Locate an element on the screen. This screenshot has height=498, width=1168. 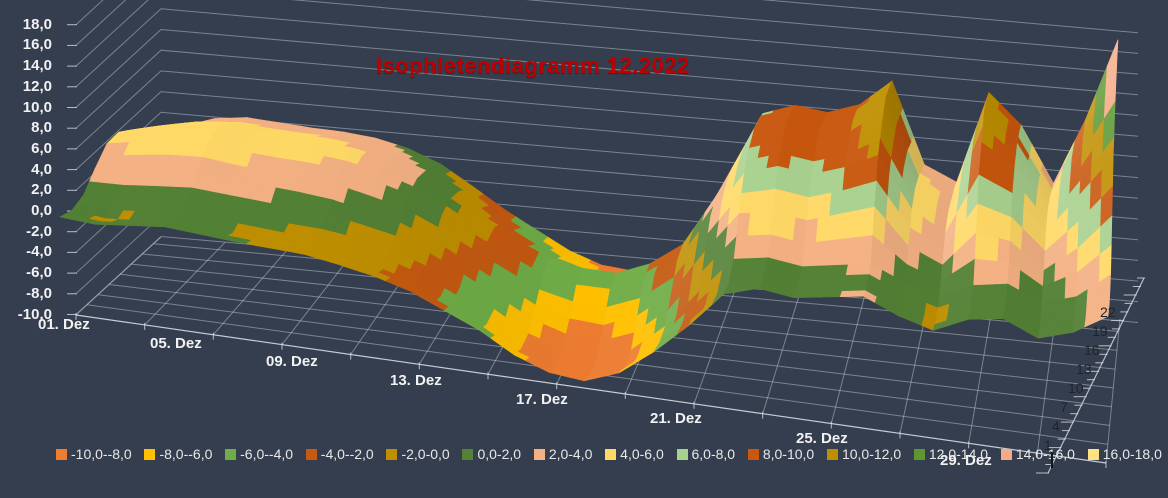
value-axis-label: -10,0 is located at coordinates (34, 314).